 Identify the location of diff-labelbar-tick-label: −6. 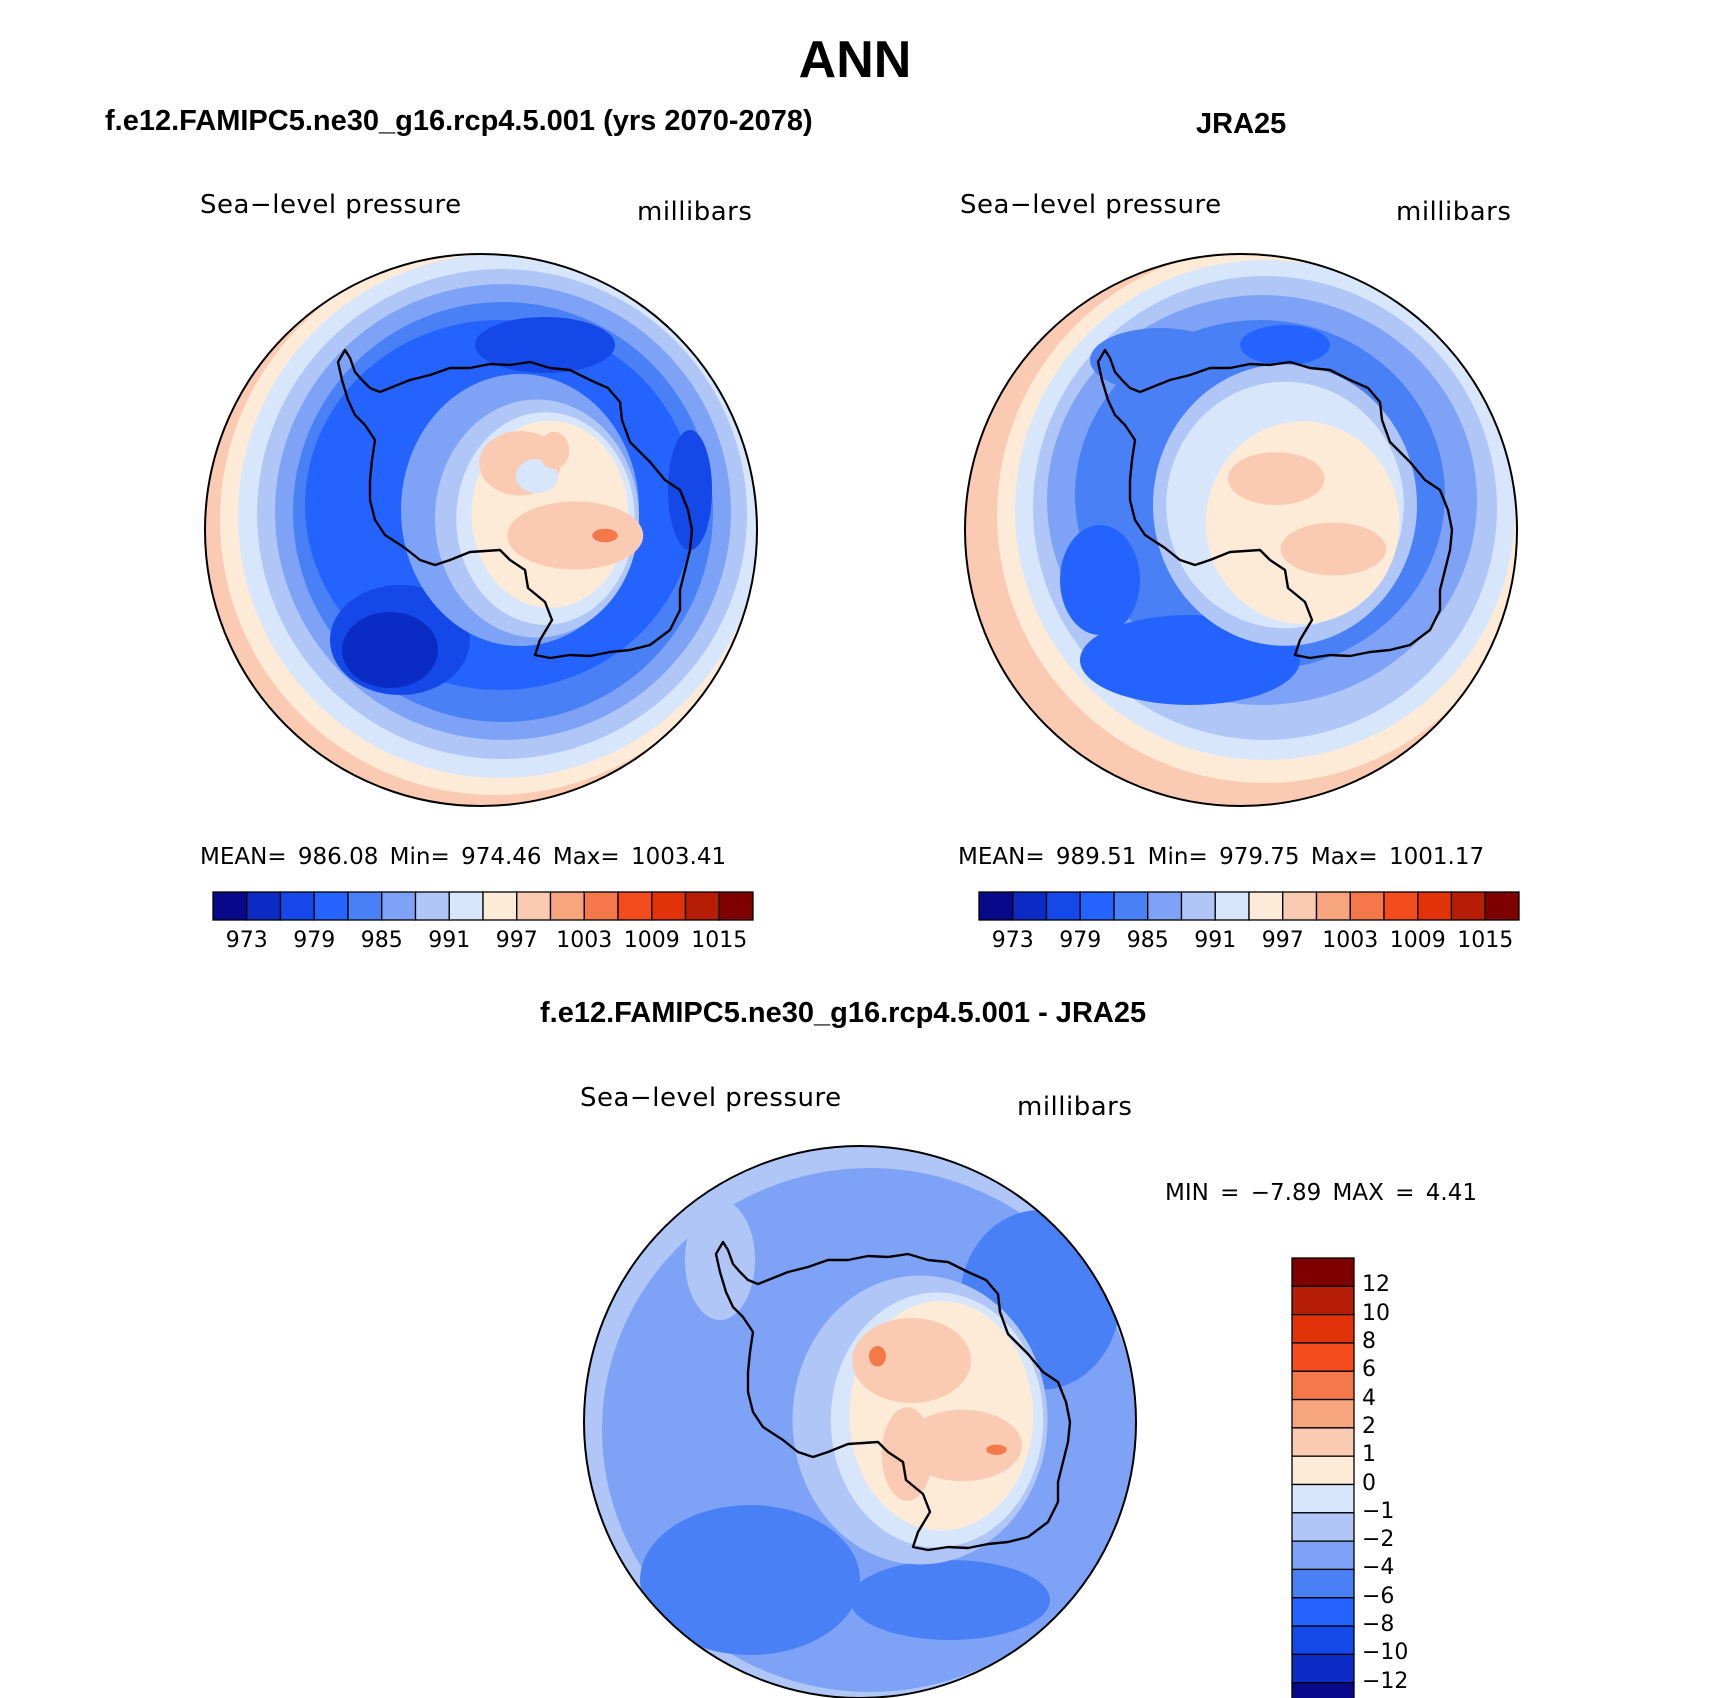
(1378, 1596).